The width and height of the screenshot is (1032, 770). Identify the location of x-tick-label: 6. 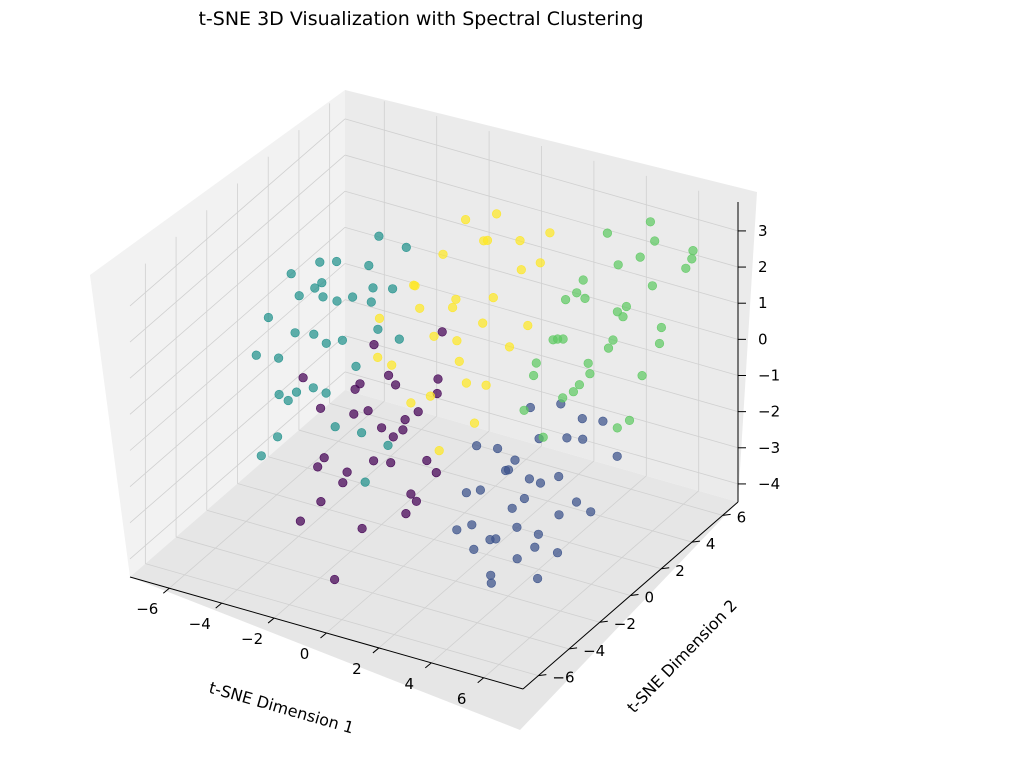
(462, 699).